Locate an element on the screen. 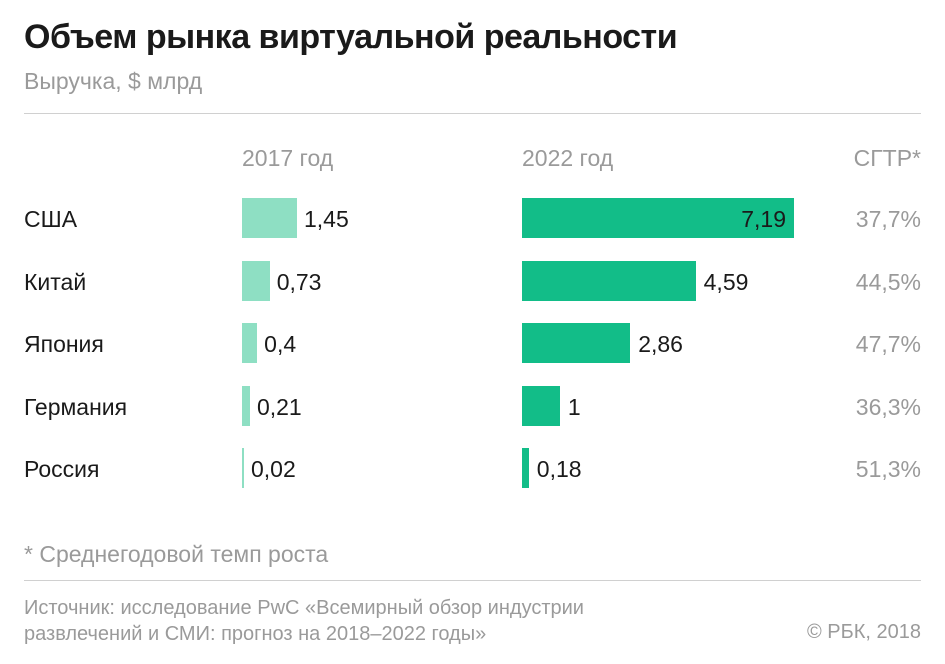  row-label: Россия is located at coordinates (62, 469).